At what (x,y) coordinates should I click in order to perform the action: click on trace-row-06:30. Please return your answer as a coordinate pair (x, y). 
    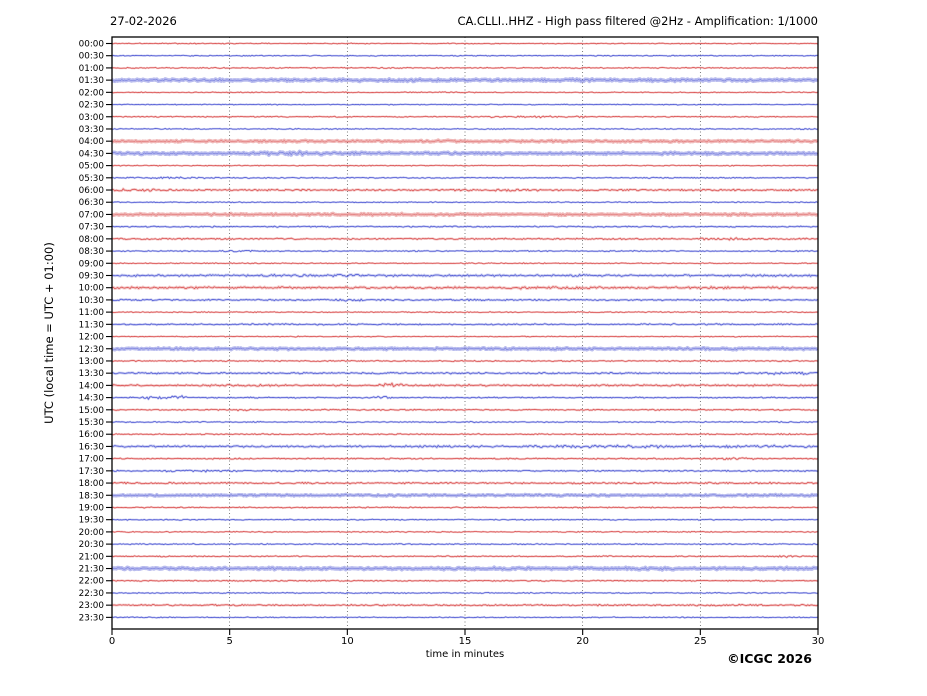
    Looking at the image, I should click on (465, 202).